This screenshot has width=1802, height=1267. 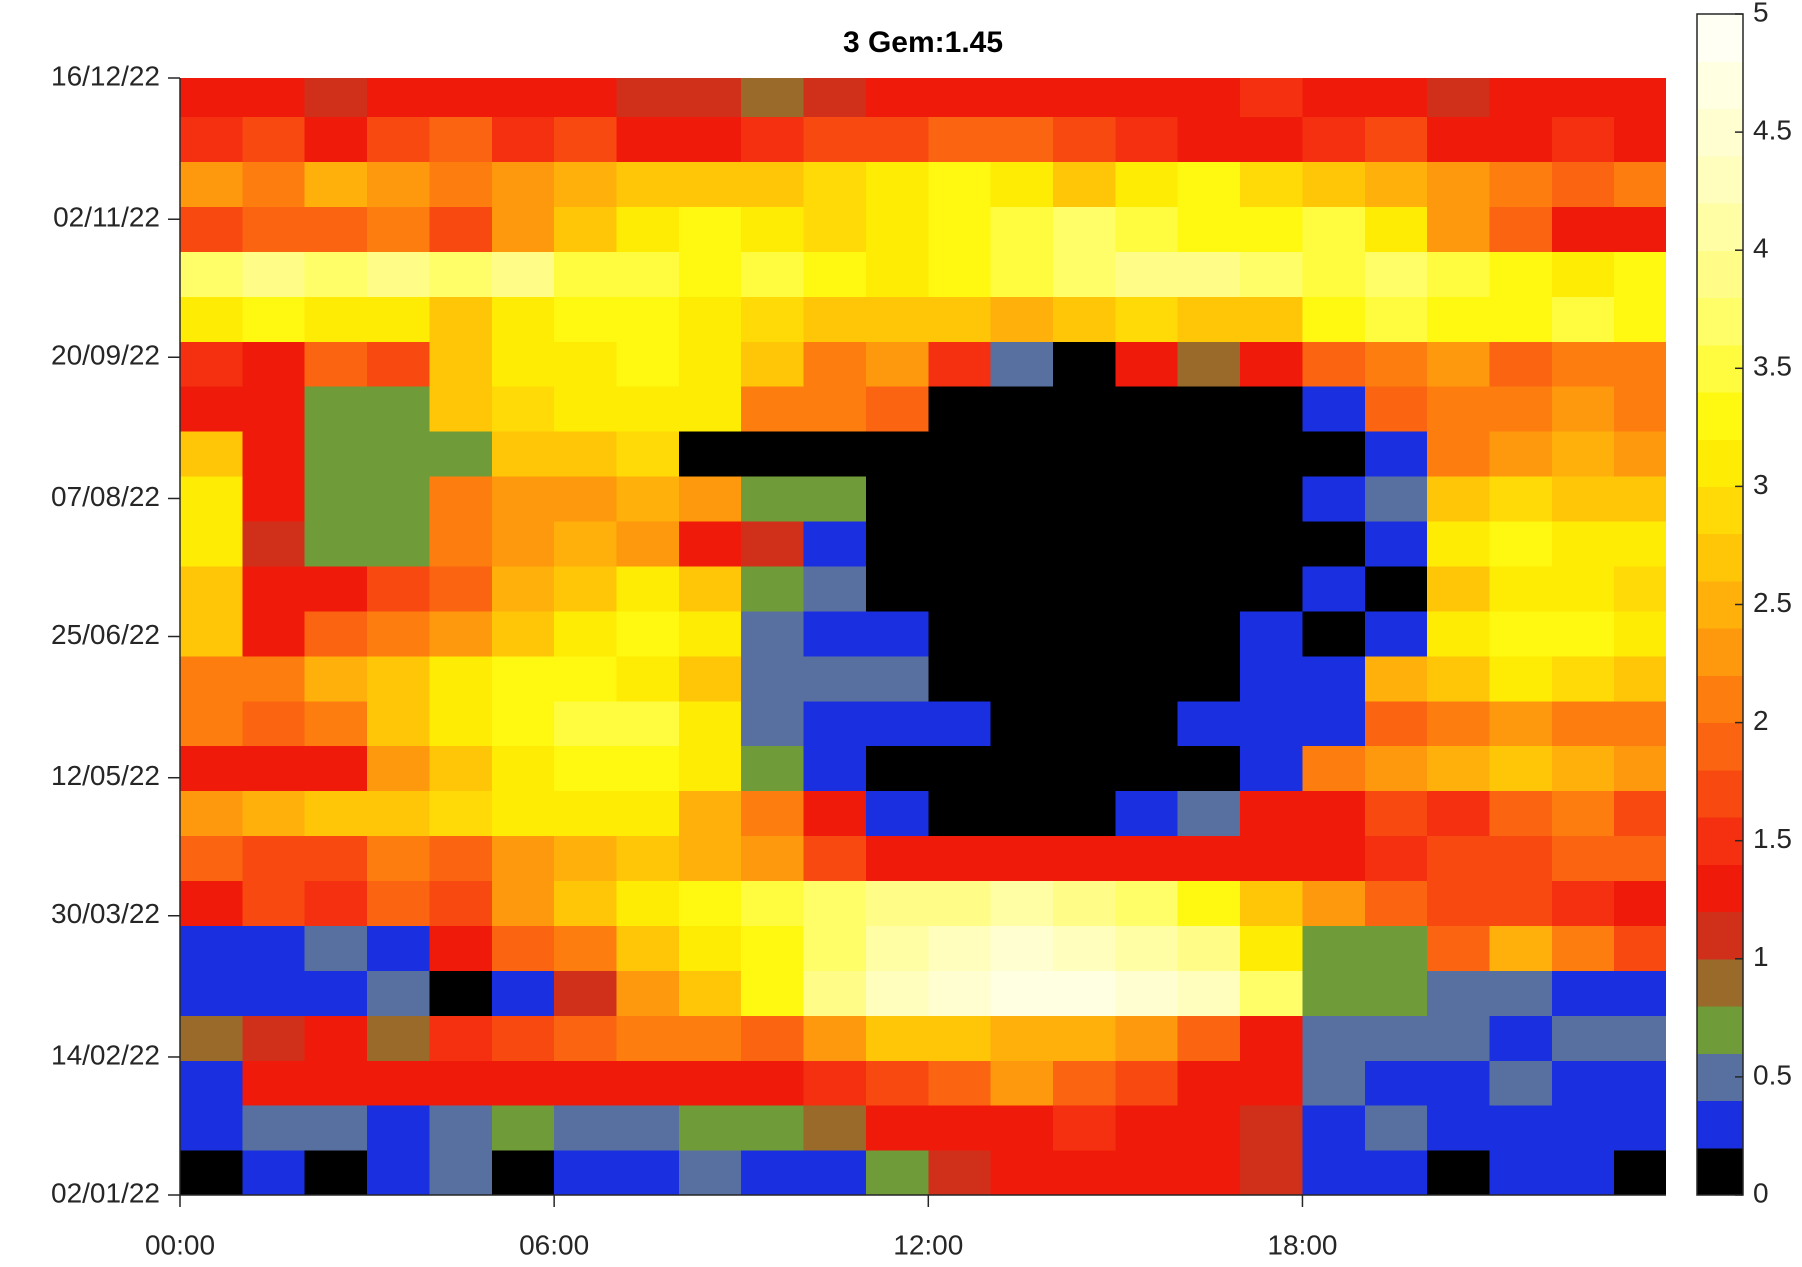 I want to click on colorbar-tick-label: 2, so click(x=1761, y=720).